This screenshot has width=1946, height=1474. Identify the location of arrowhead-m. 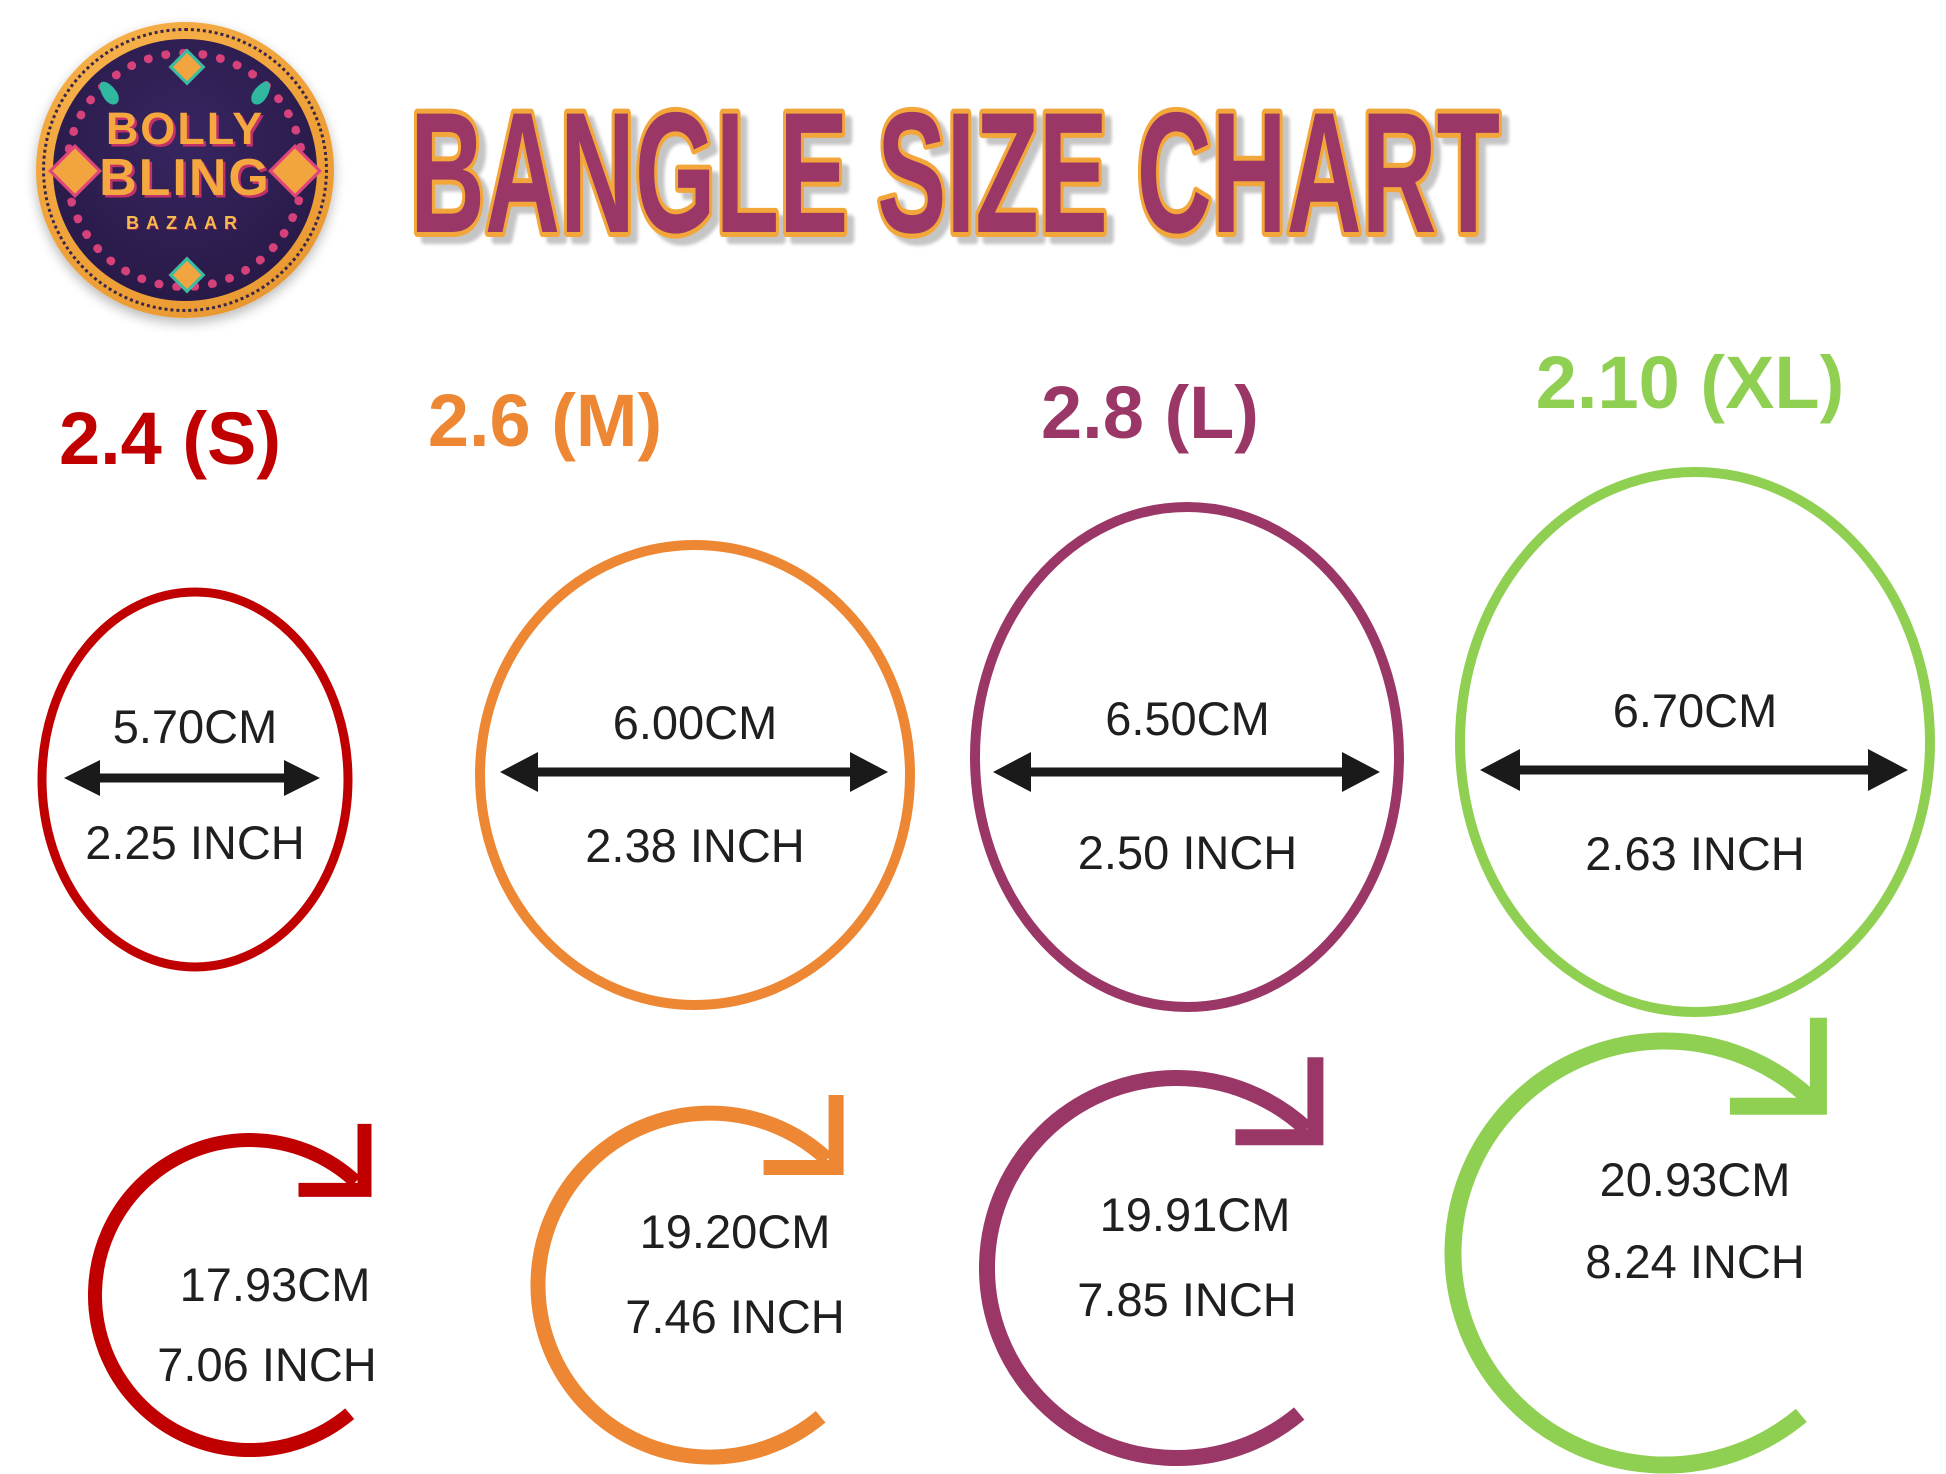
(803, 1135).